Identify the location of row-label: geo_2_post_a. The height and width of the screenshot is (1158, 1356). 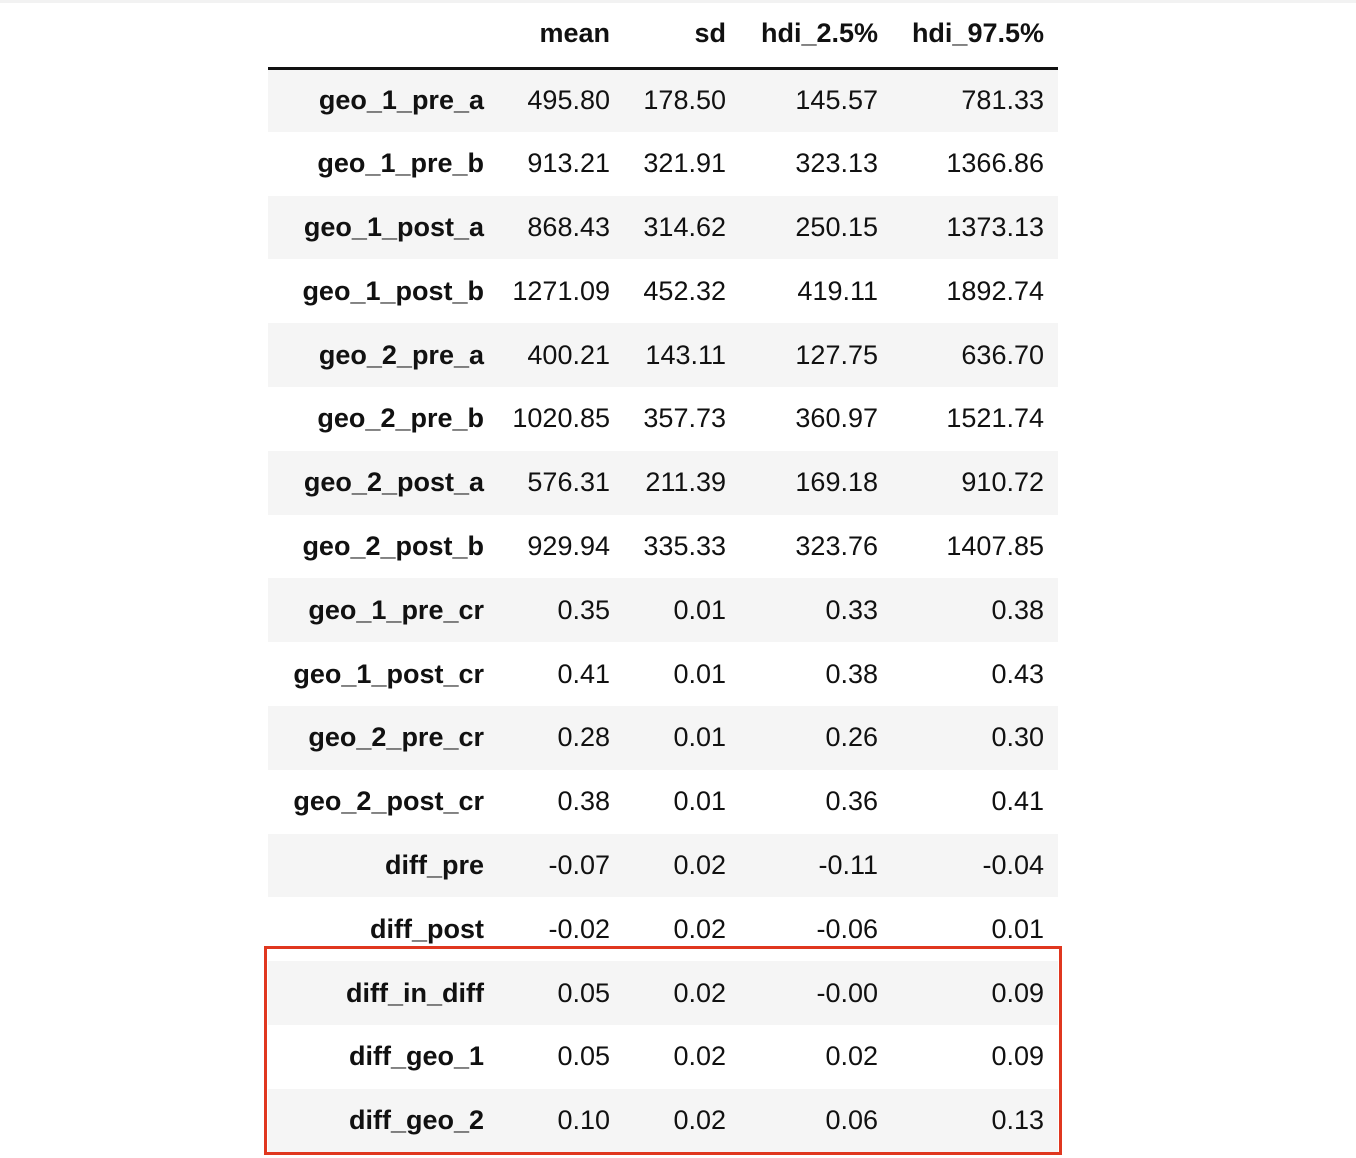
(393, 482).